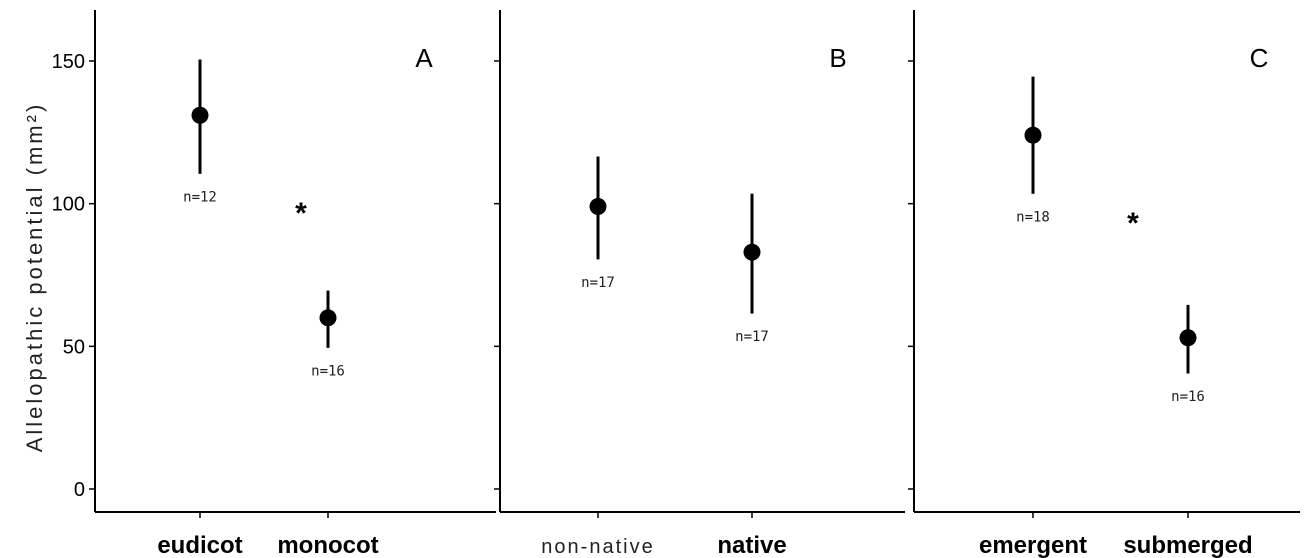  What do you see at coordinates (1259, 58) in the screenshot?
I see `panel-letter: C` at bounding box center [1259, 58].